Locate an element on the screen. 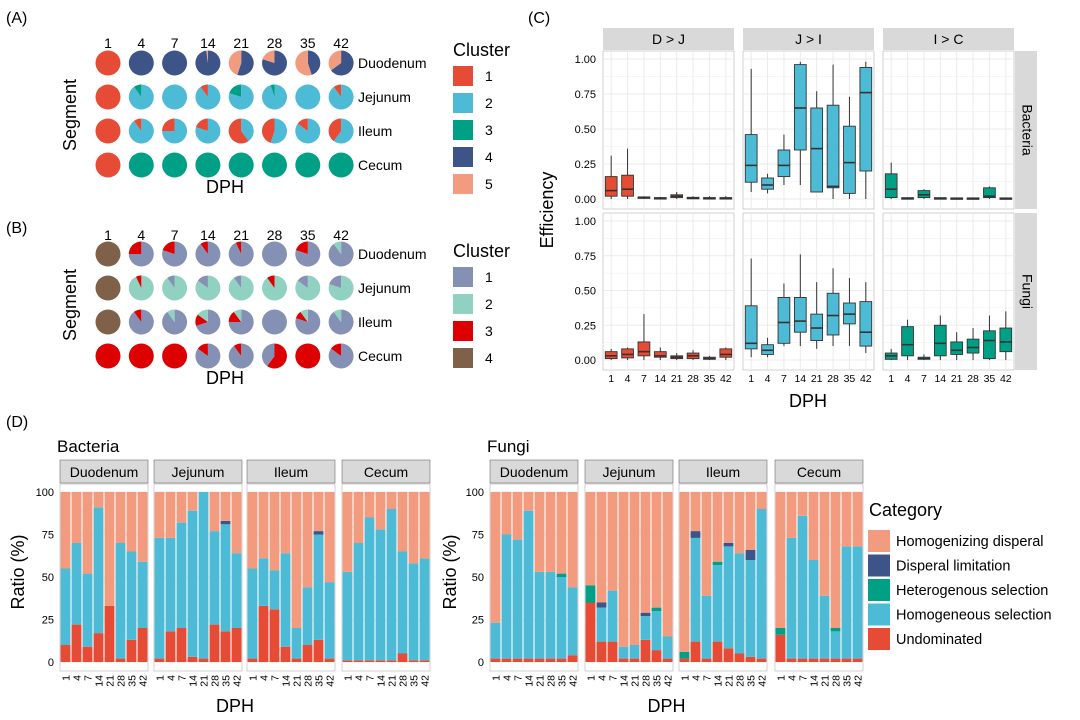  row-label: Duodenum is located at coordinates (392, 254).